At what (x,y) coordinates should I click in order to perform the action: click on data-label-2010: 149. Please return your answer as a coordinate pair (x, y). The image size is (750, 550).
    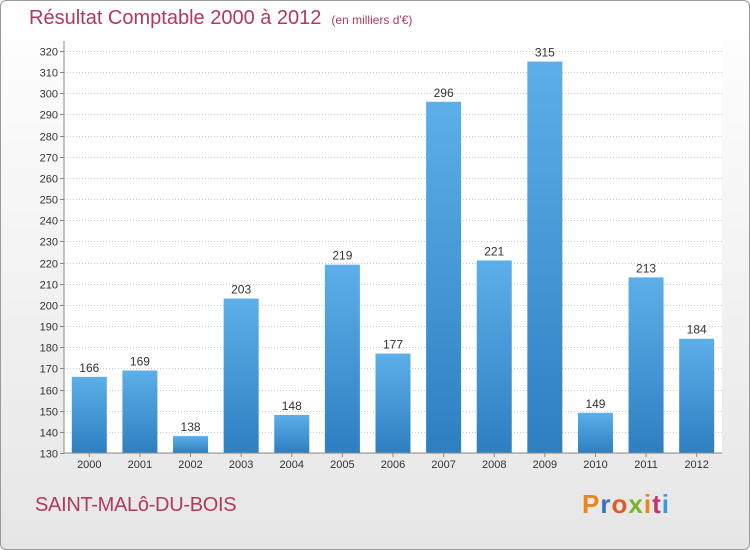
    Looking at the image, I should click on (595, 404).